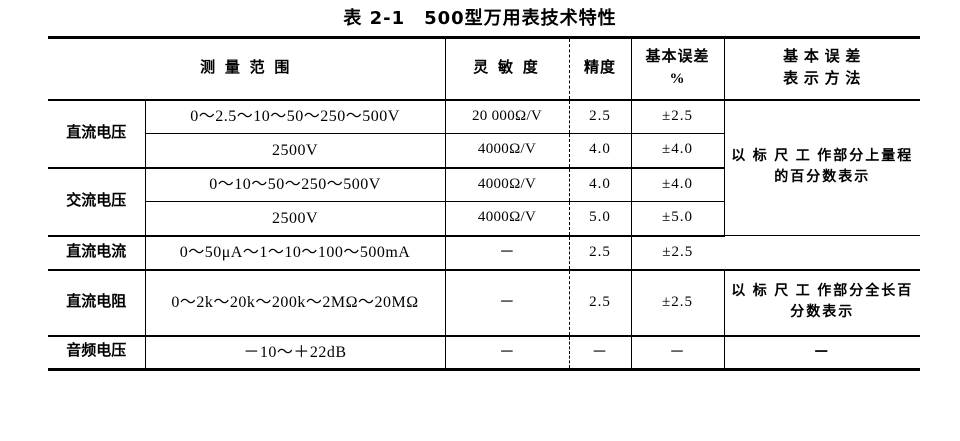 The height and width of the screenshot is (441, 960). I want to click on row-label-ac-voltage: 交流电压, so click(97, 201).